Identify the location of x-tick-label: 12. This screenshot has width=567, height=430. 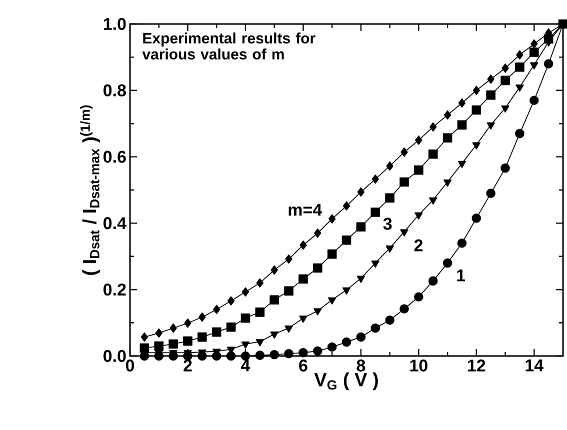
(477, 366).